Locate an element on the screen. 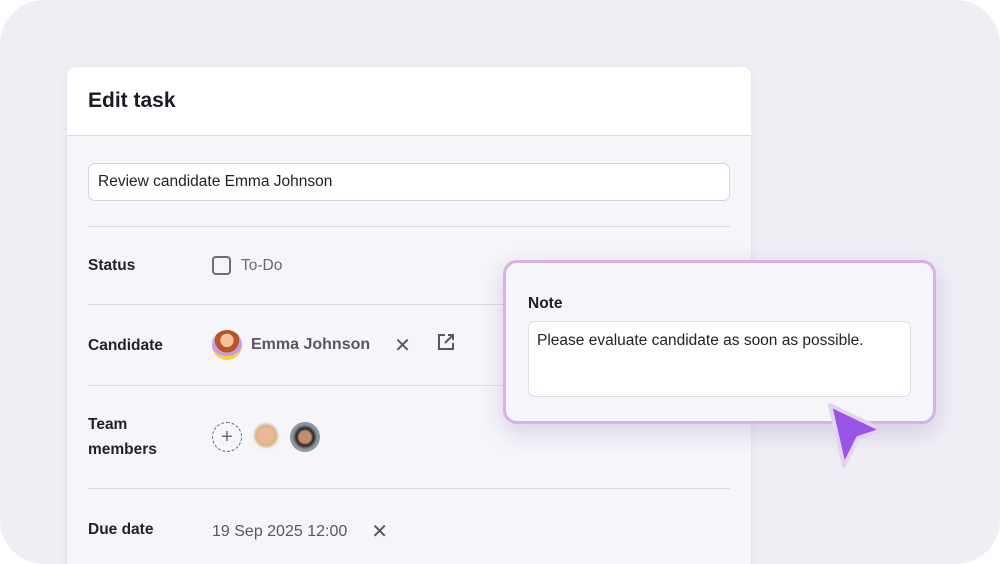  status-checkbox-row: To-Do is located at coordinates (247, 265).